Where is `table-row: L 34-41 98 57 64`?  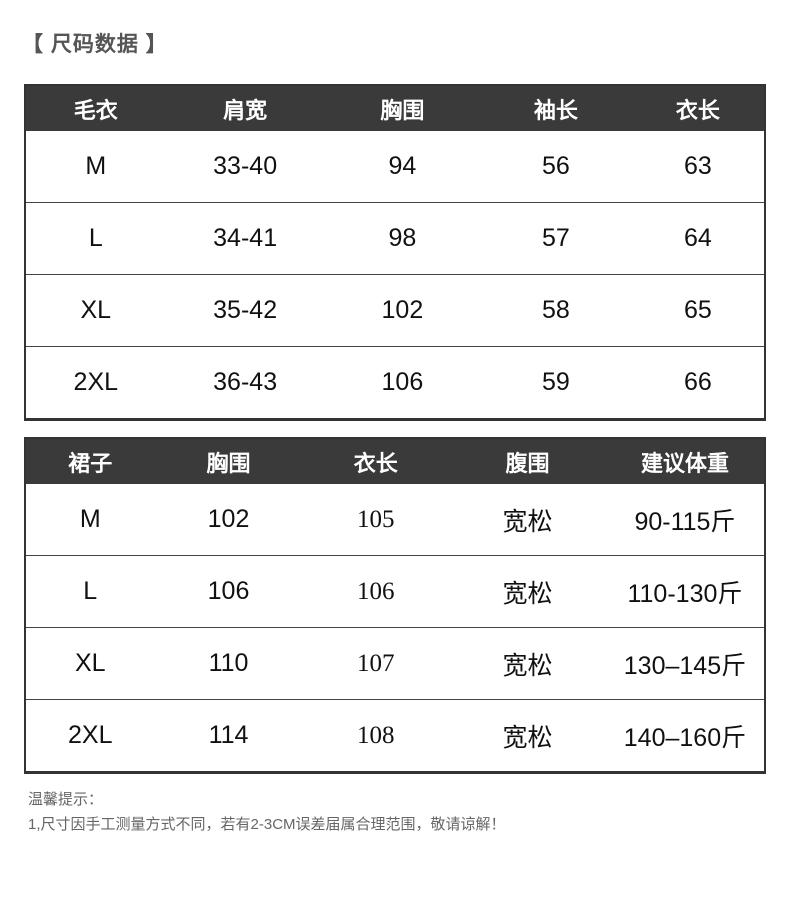 table-row: L 34-41 98 57 64 is located at coordinates (395, 238).